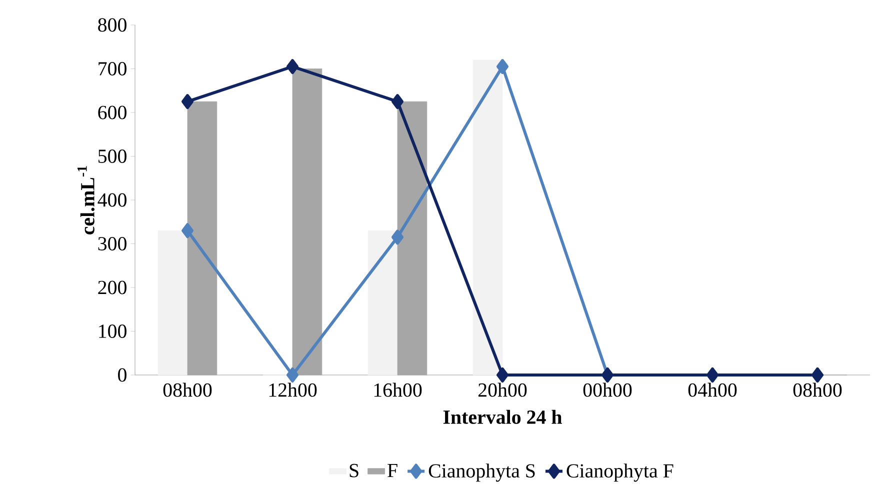  I want to click on x-tick-label: 04h00, so click(712, 389).